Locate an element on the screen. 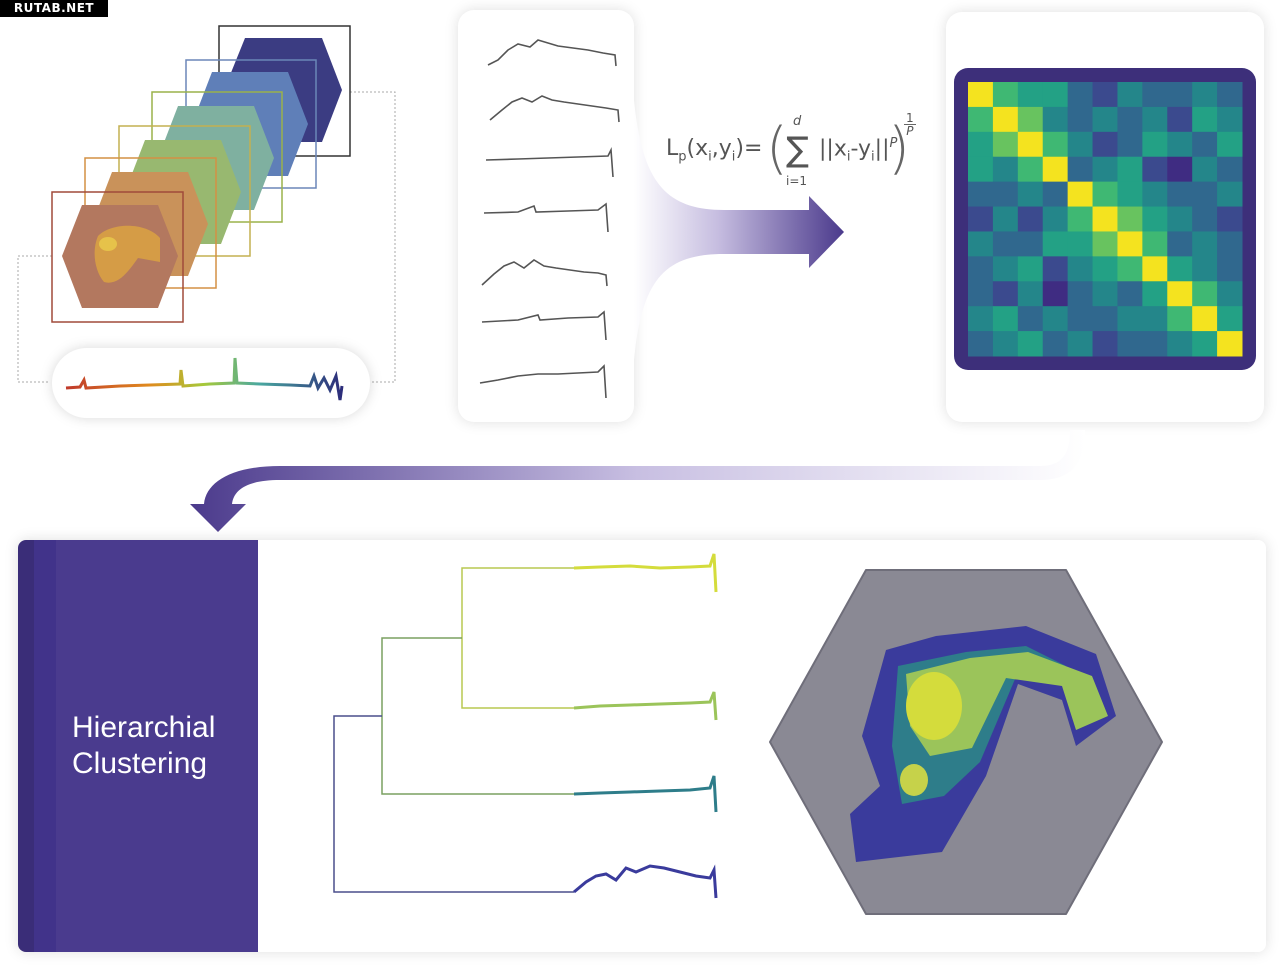 Image resolution: width=1280 pixels, height=968 pixels. formula-exponent: 1 P is located at coordinates (910, 124).